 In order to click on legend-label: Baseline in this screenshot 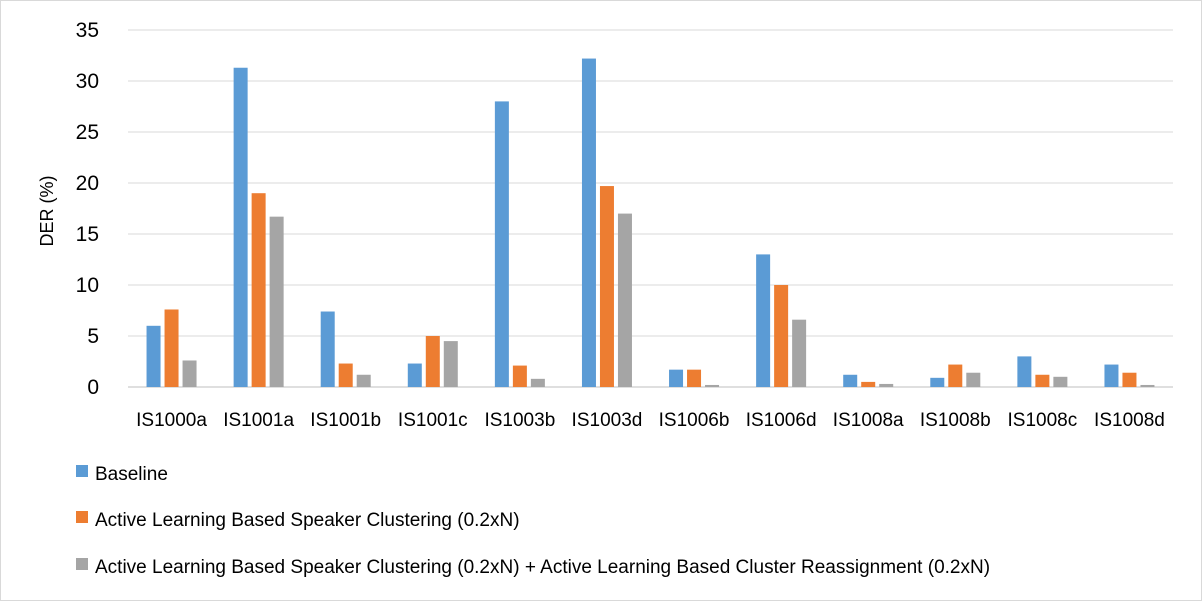, I will do `click(131, 474)`.